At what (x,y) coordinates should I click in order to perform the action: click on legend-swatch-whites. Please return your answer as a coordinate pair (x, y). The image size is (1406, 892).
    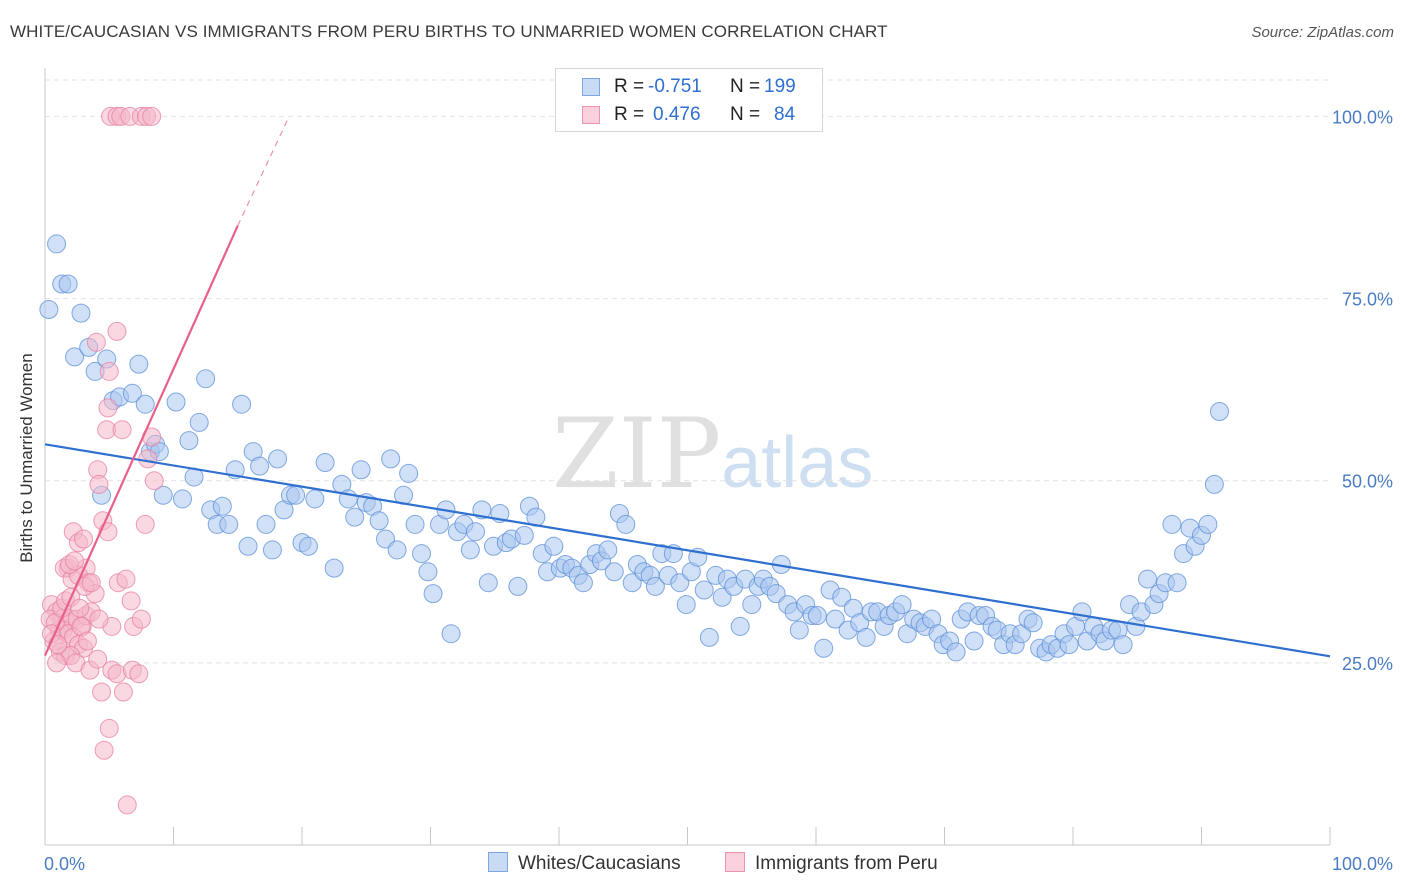
    Looking at the image, I should click on (591, 87).